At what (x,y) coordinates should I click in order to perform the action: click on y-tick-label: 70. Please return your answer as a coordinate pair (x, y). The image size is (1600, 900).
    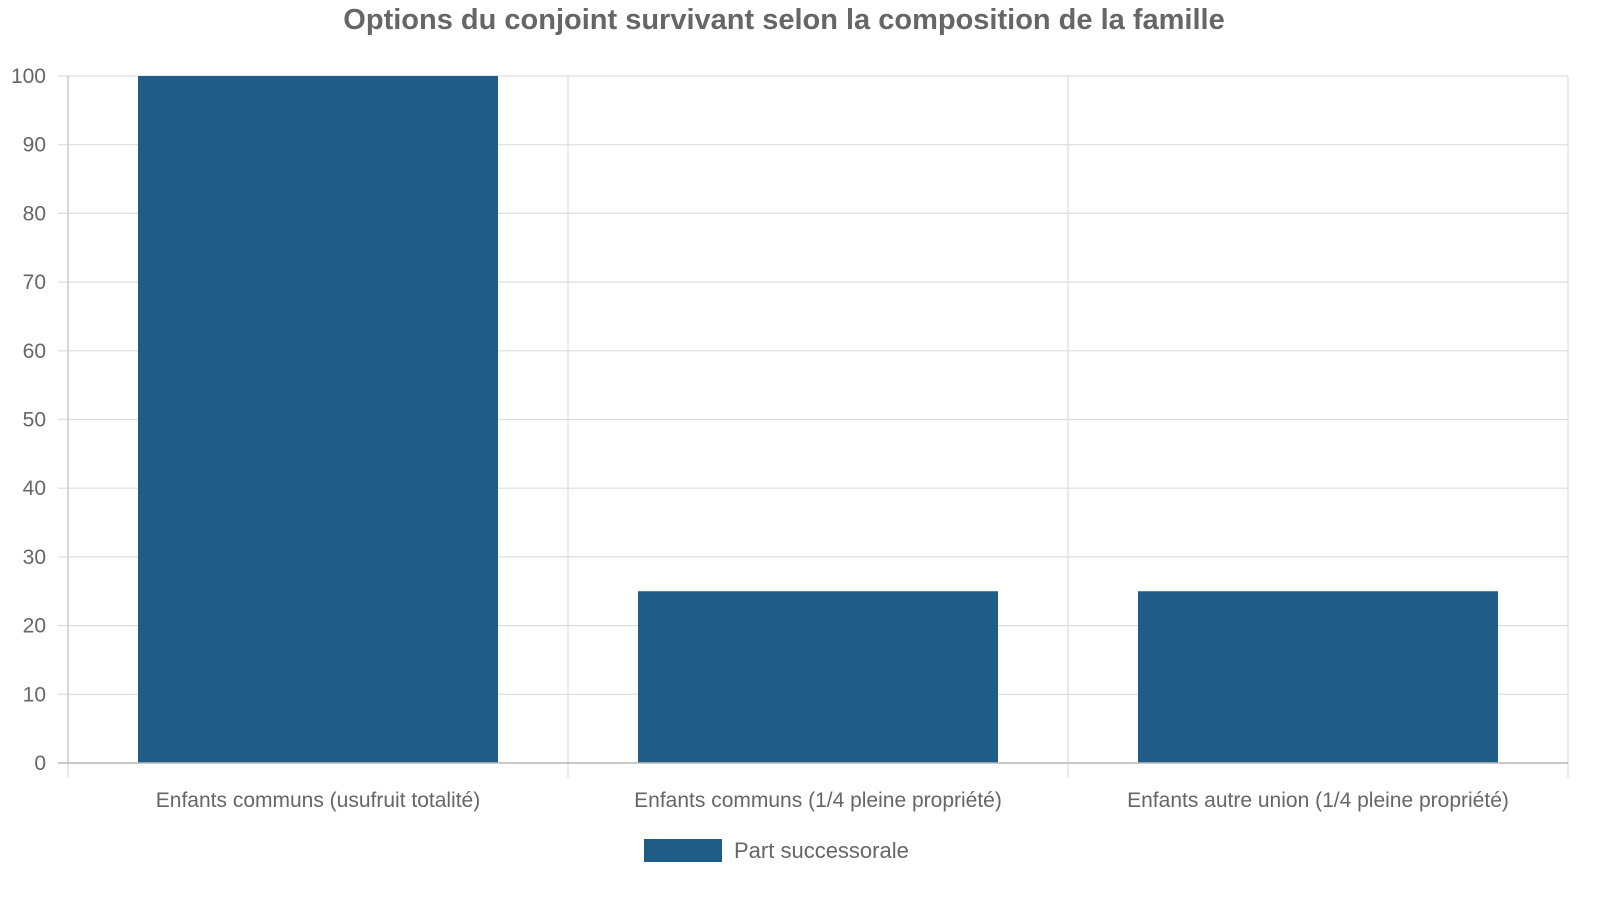
    Looking at the image, I should click on (34, 282).